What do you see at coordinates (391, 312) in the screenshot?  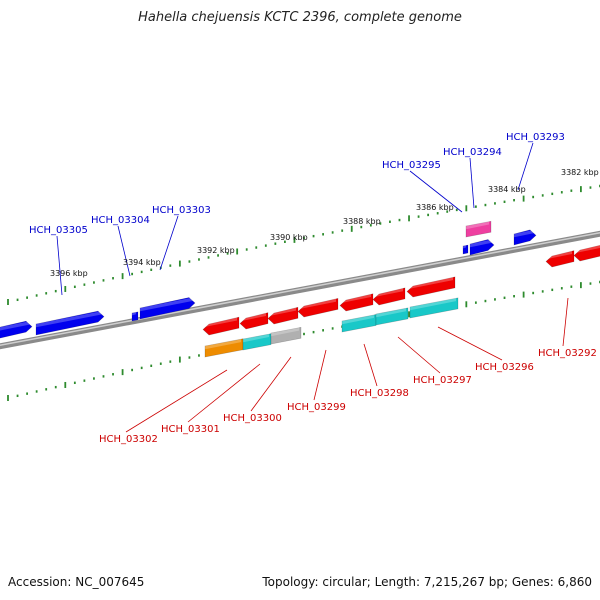 I see `feature-hch-03297-highlight` at bounding box center [391, 312].